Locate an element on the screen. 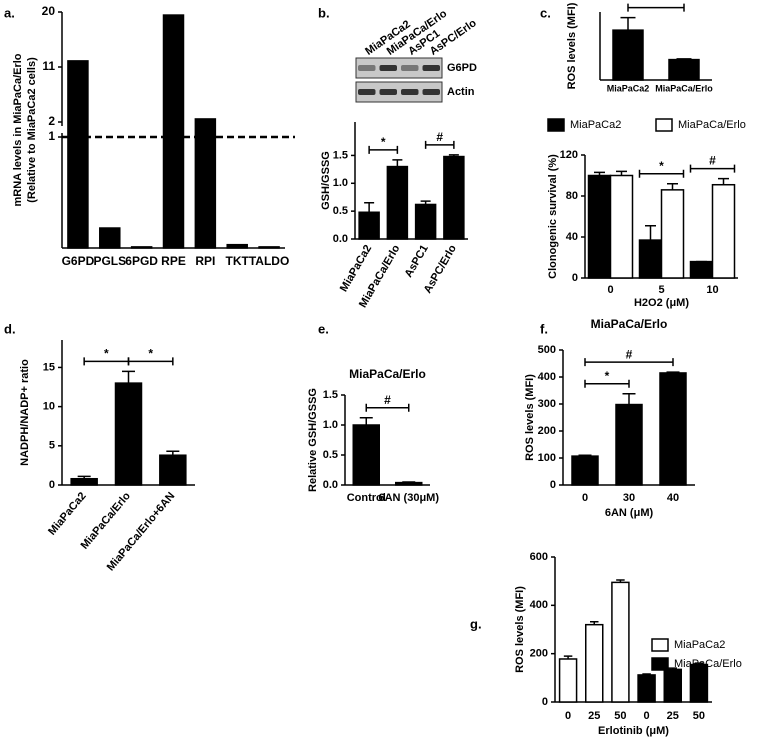  x-tick-label: 10 is located at coordinates (712, 290).